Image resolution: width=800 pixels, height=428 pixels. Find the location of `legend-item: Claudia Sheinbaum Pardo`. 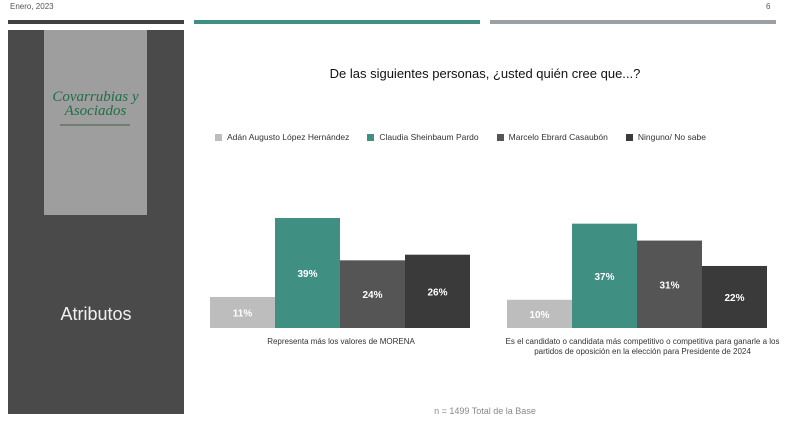

legend-item: Claudia Sheinbaum Pardo is located at coordinates (423, 137).